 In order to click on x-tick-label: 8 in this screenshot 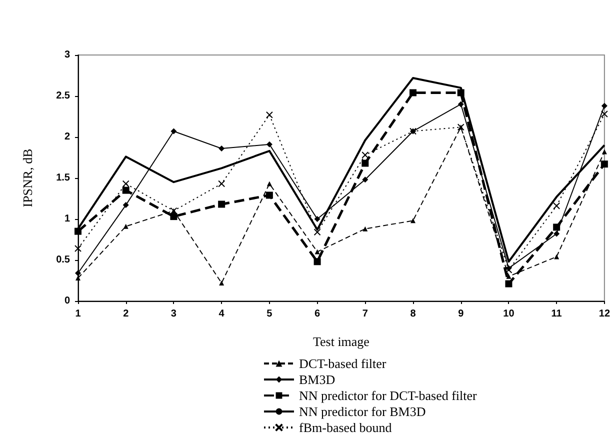, I will do `click(413, 314)`.